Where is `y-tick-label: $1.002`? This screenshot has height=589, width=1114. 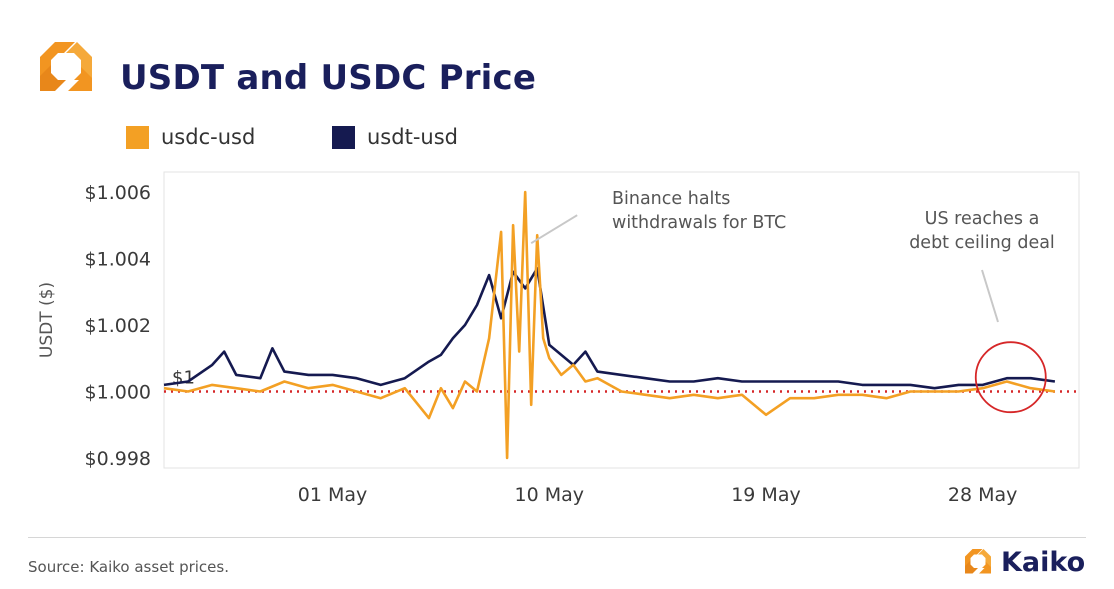
y-tick-label: $1.002 is located at coordinates (118, 326).